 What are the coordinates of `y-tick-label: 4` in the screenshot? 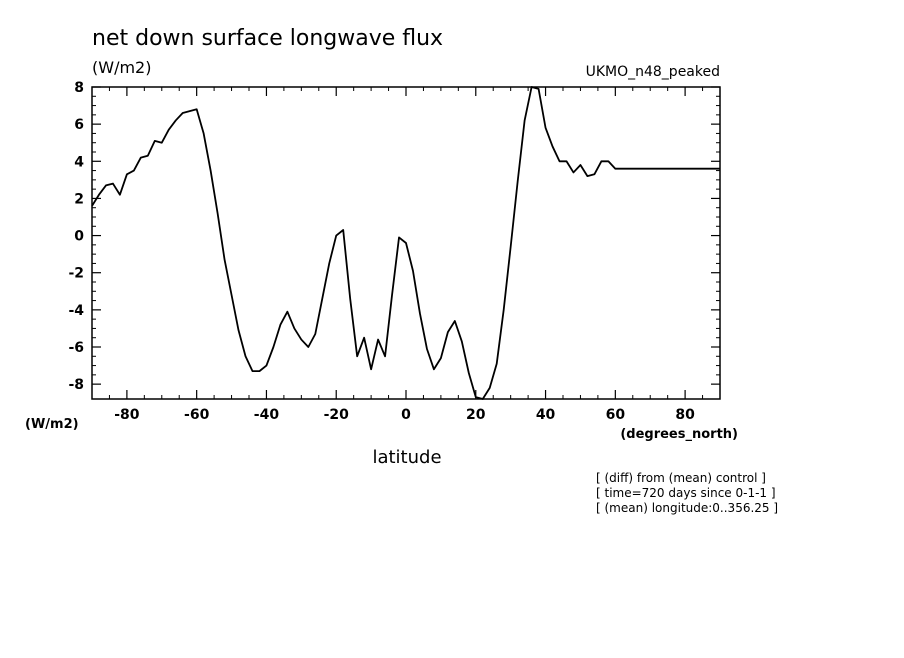 It's located at (79, 162).